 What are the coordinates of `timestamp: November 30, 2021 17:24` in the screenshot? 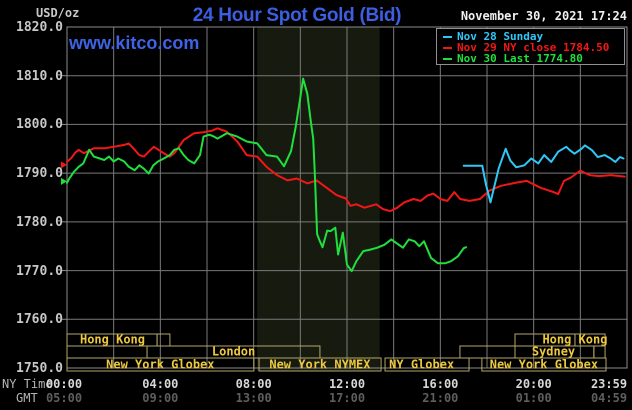 It's located at (543, 16).